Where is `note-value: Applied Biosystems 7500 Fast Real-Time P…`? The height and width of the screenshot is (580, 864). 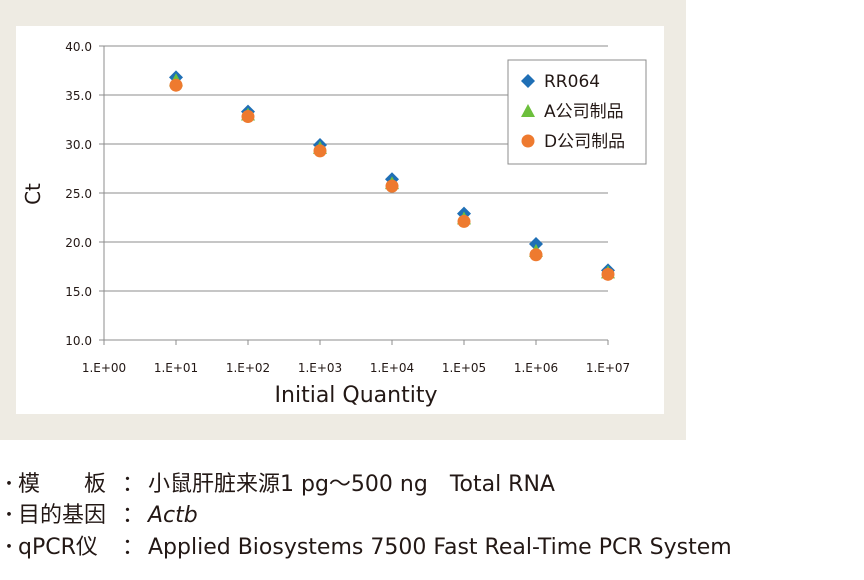
note-value: Applied Biosystems 7500 Fast Real-Time P… is located at coordinates (440, 547).